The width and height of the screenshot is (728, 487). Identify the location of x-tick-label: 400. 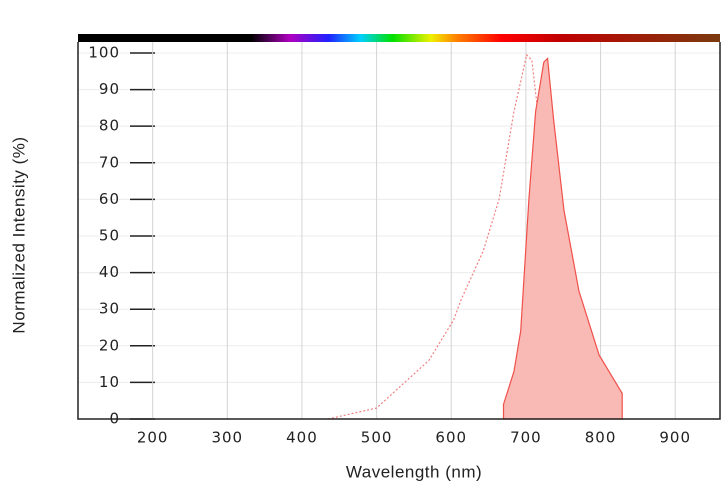
(302, 438).